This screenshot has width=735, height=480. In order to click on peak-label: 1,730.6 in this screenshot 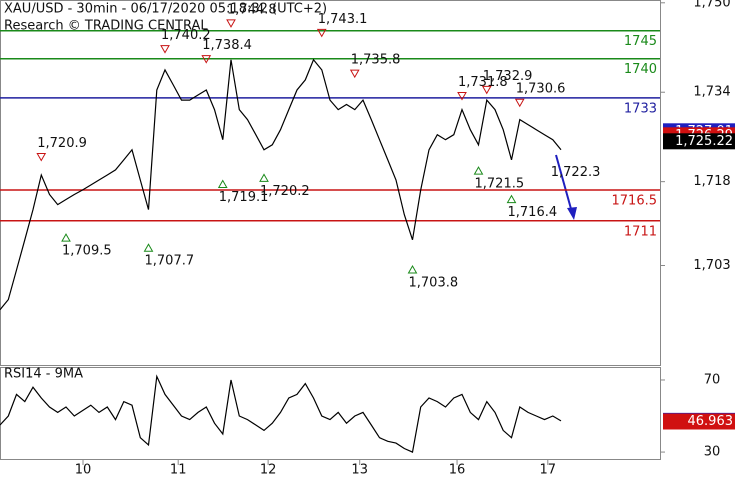, I will do `click(541, 89)`.